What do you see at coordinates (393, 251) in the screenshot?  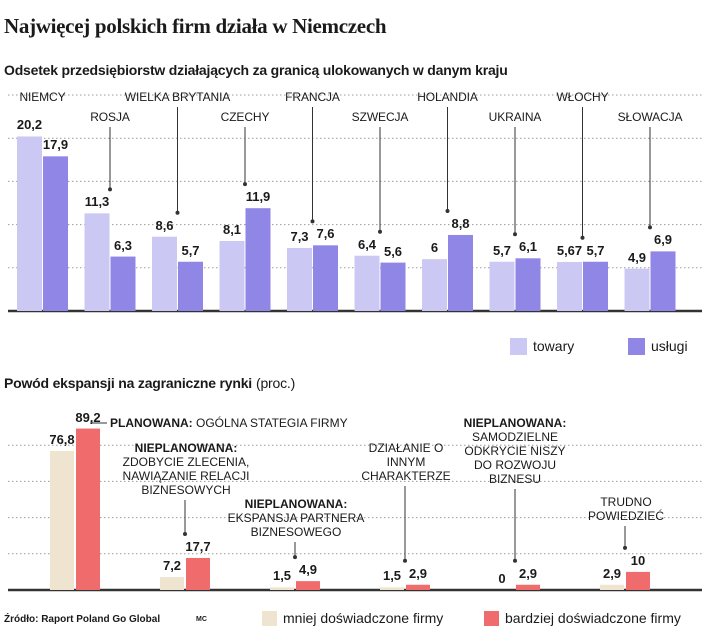 I see `value-label: 5,6` at bounding box center [393, 251].